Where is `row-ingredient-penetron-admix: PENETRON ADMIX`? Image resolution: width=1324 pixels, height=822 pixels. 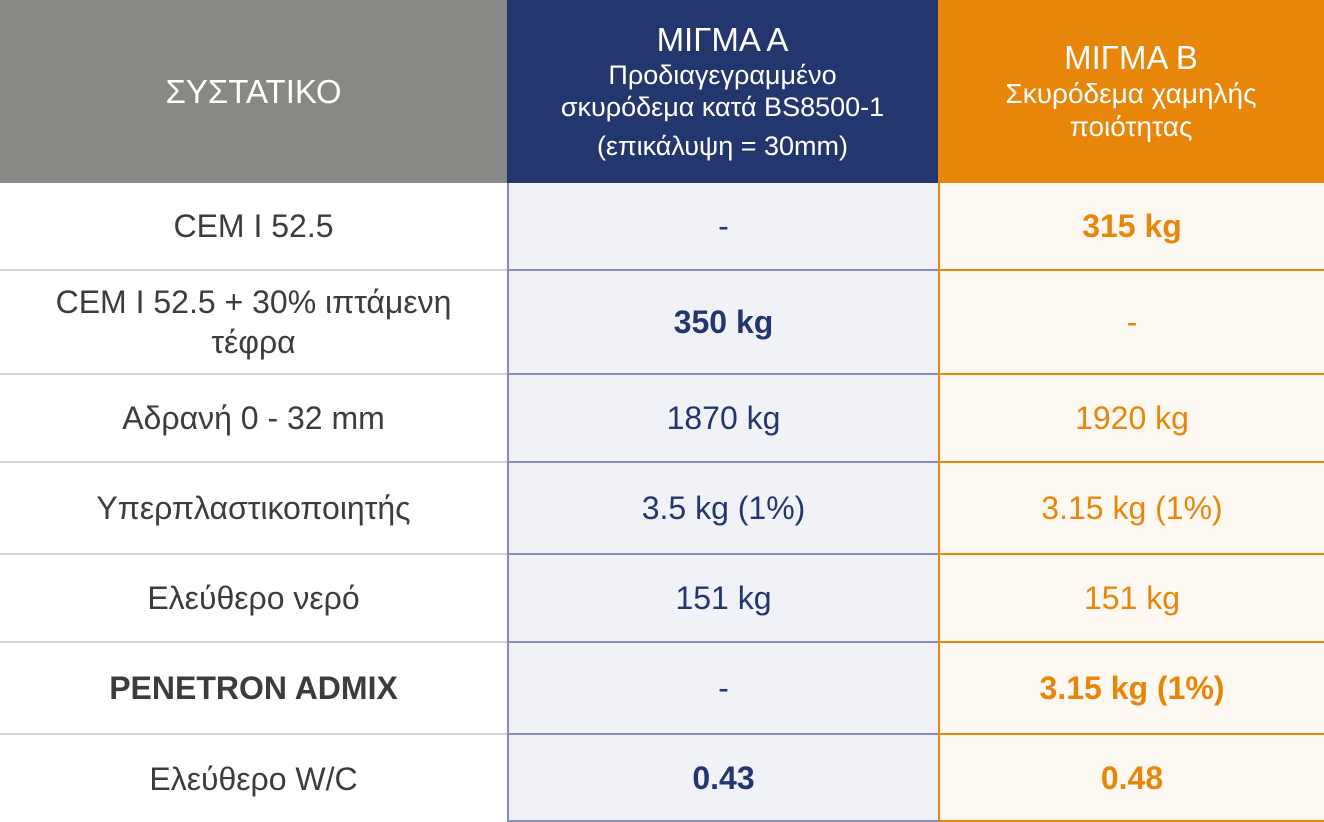 row-ingredient-penetron-admix: PENETRON ADMIX is located at coordinates (253, 689).